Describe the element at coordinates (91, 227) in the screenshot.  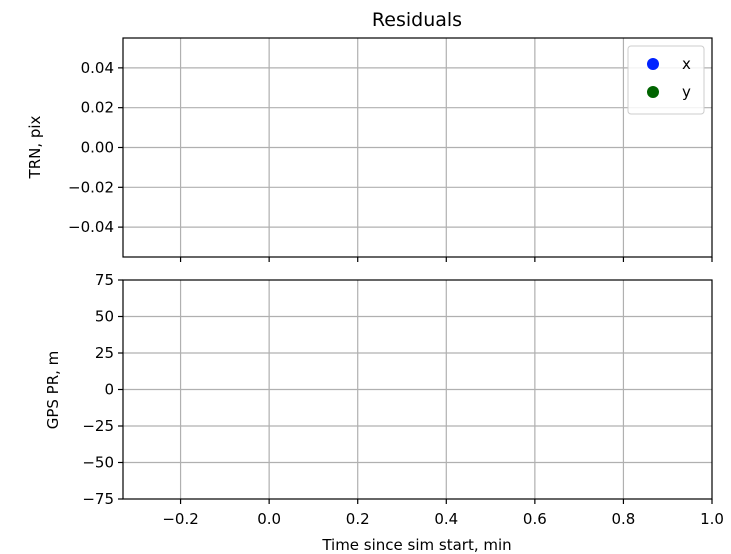
I see `trn-y-tick-label: −0.04` at that location.